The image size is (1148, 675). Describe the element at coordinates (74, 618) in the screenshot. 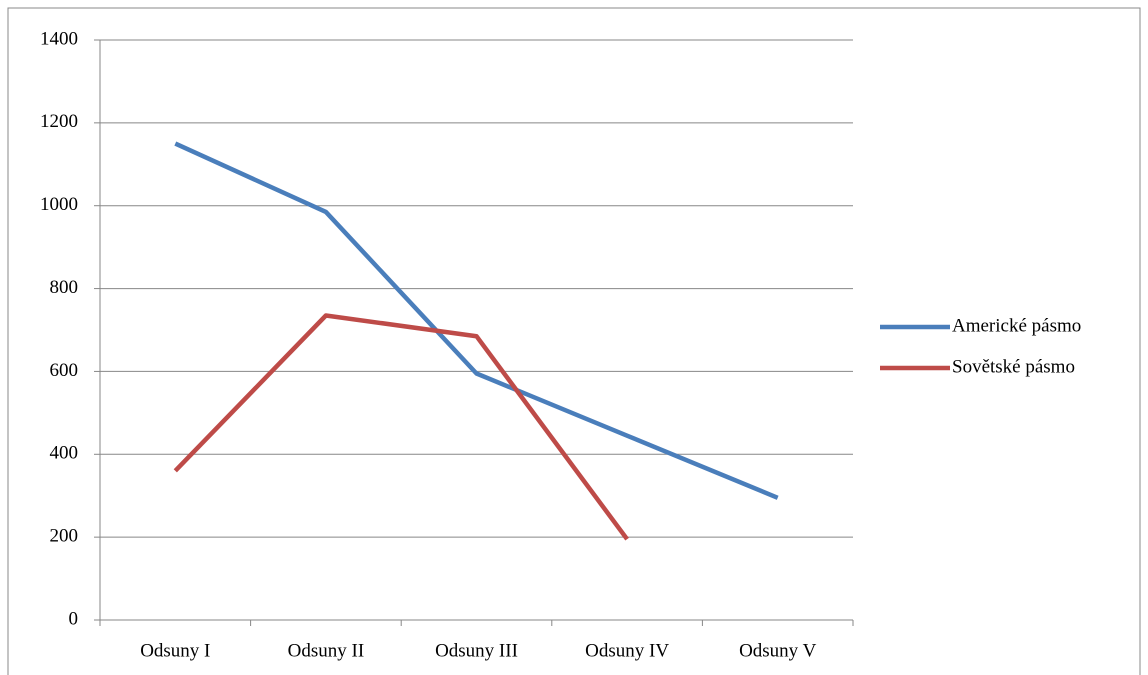

I see `y-tick-label: 0` at that location.